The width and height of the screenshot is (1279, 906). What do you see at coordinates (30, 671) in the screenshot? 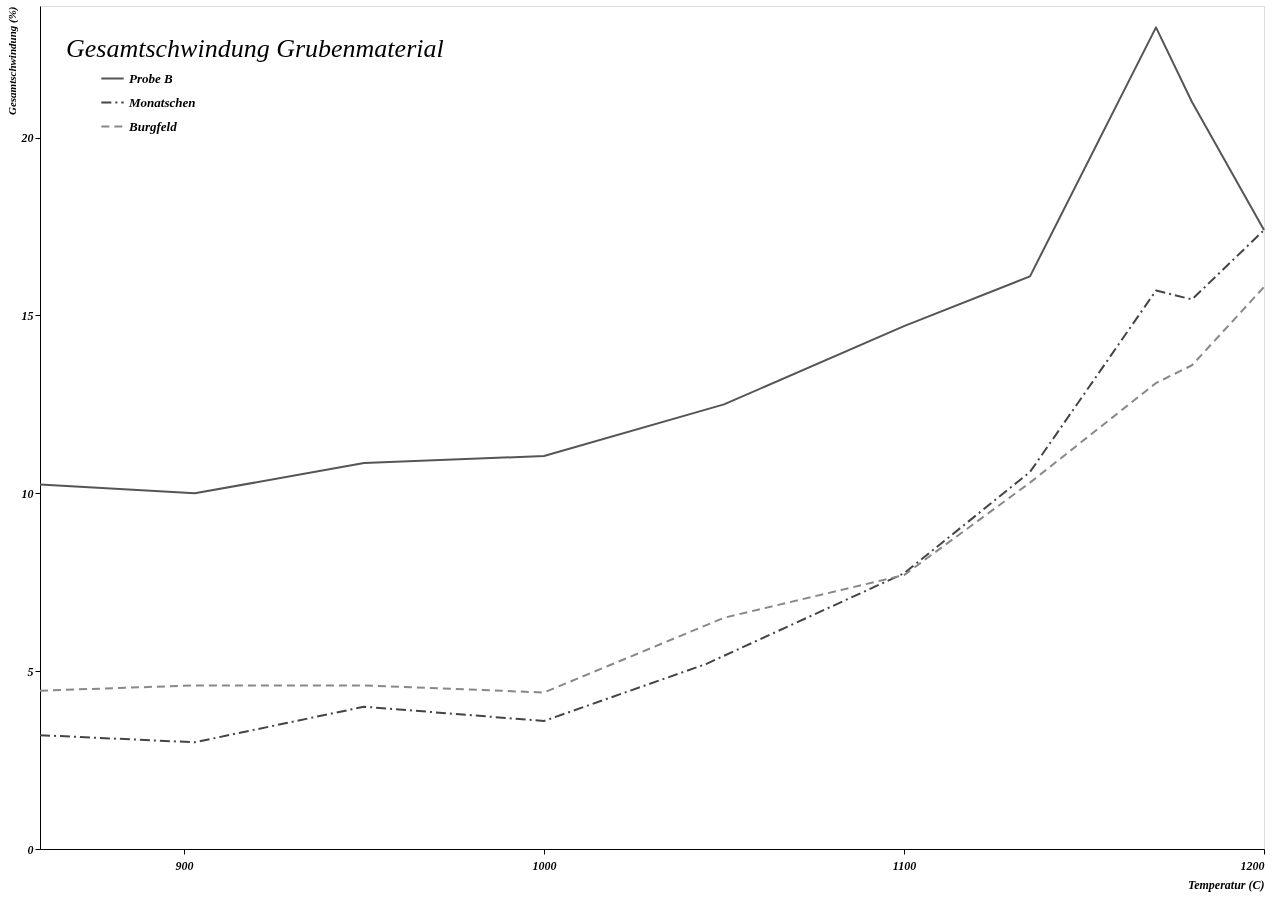
I see `y-tick-label: 5` at bounding box center [30, 671].